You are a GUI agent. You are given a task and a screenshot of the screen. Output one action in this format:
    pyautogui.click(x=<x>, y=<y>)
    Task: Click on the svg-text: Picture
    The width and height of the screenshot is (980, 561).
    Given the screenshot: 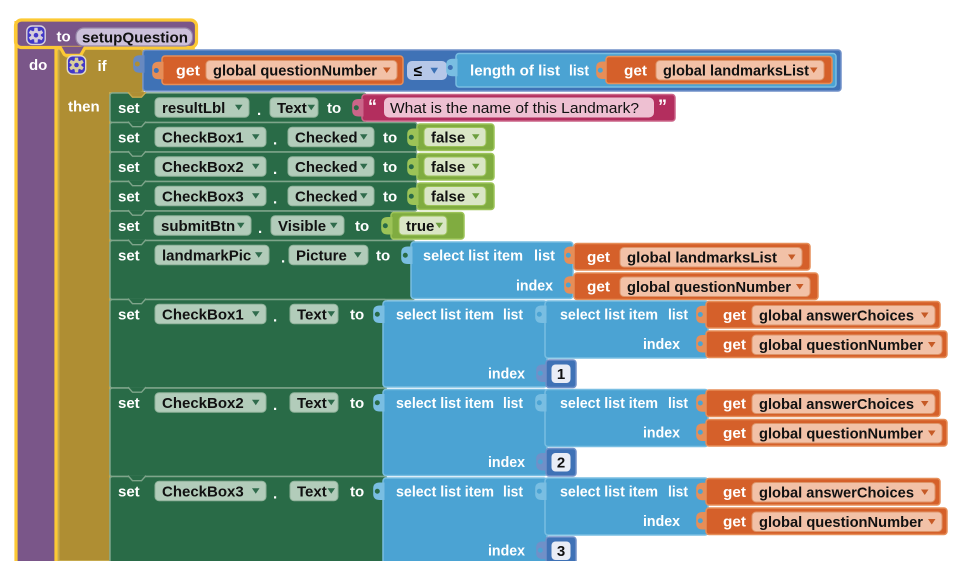 What is the action you would take?
    pyautogui.click(x=321, y=255)
    